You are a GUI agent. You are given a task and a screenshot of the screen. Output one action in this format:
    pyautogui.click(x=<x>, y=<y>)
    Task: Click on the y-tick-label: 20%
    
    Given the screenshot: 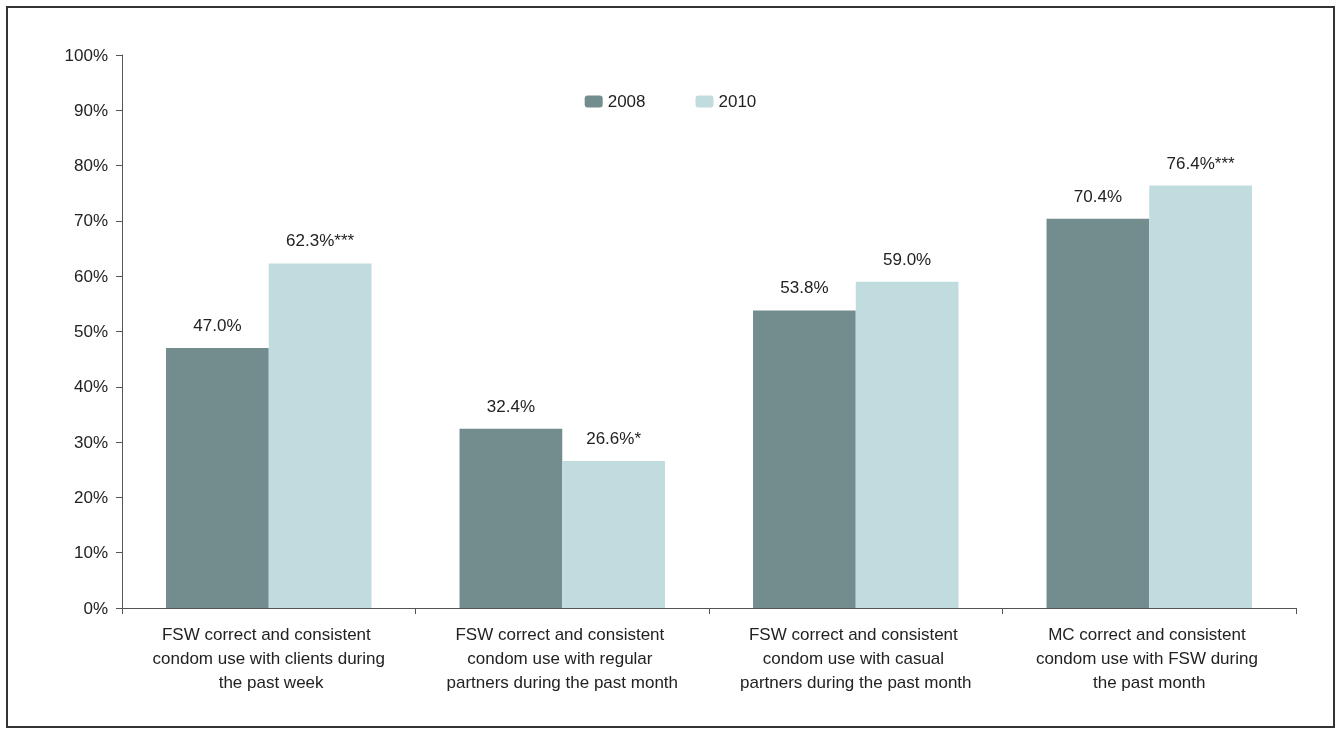 What is the action you would take?
    pyautogui.click(x=90, y=497)
    